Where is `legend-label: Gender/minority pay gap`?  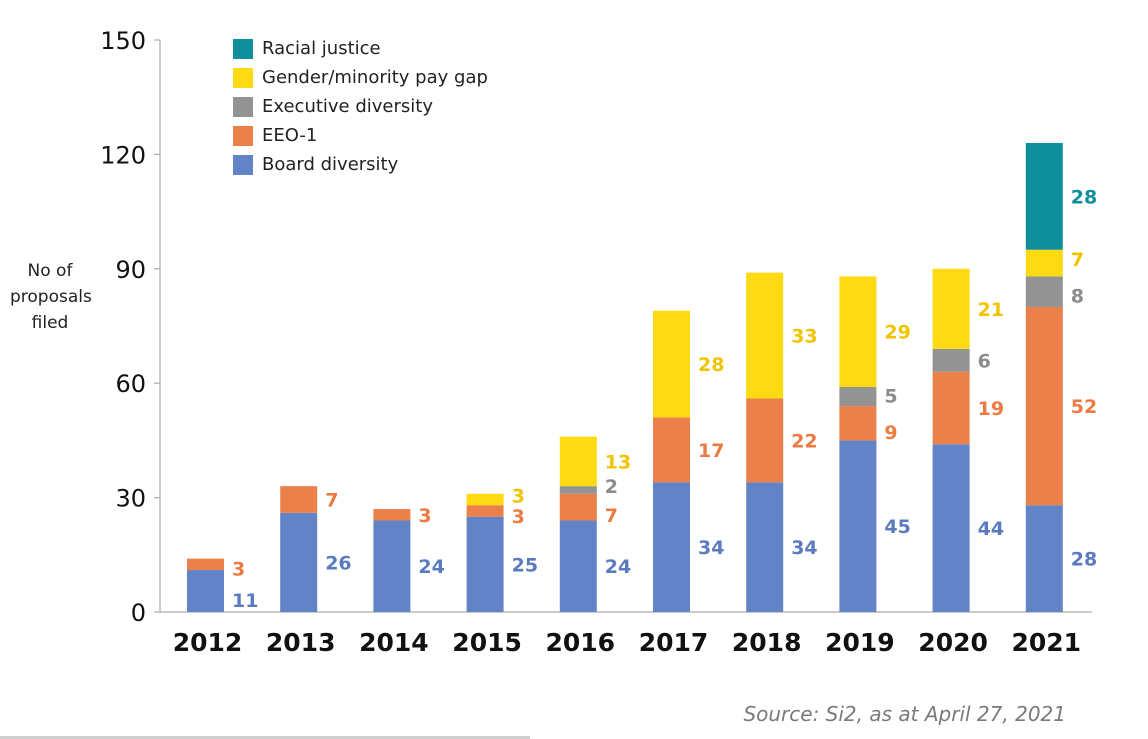 legend-label: Gender/minority pay gap is located at coordinates (375, 77).